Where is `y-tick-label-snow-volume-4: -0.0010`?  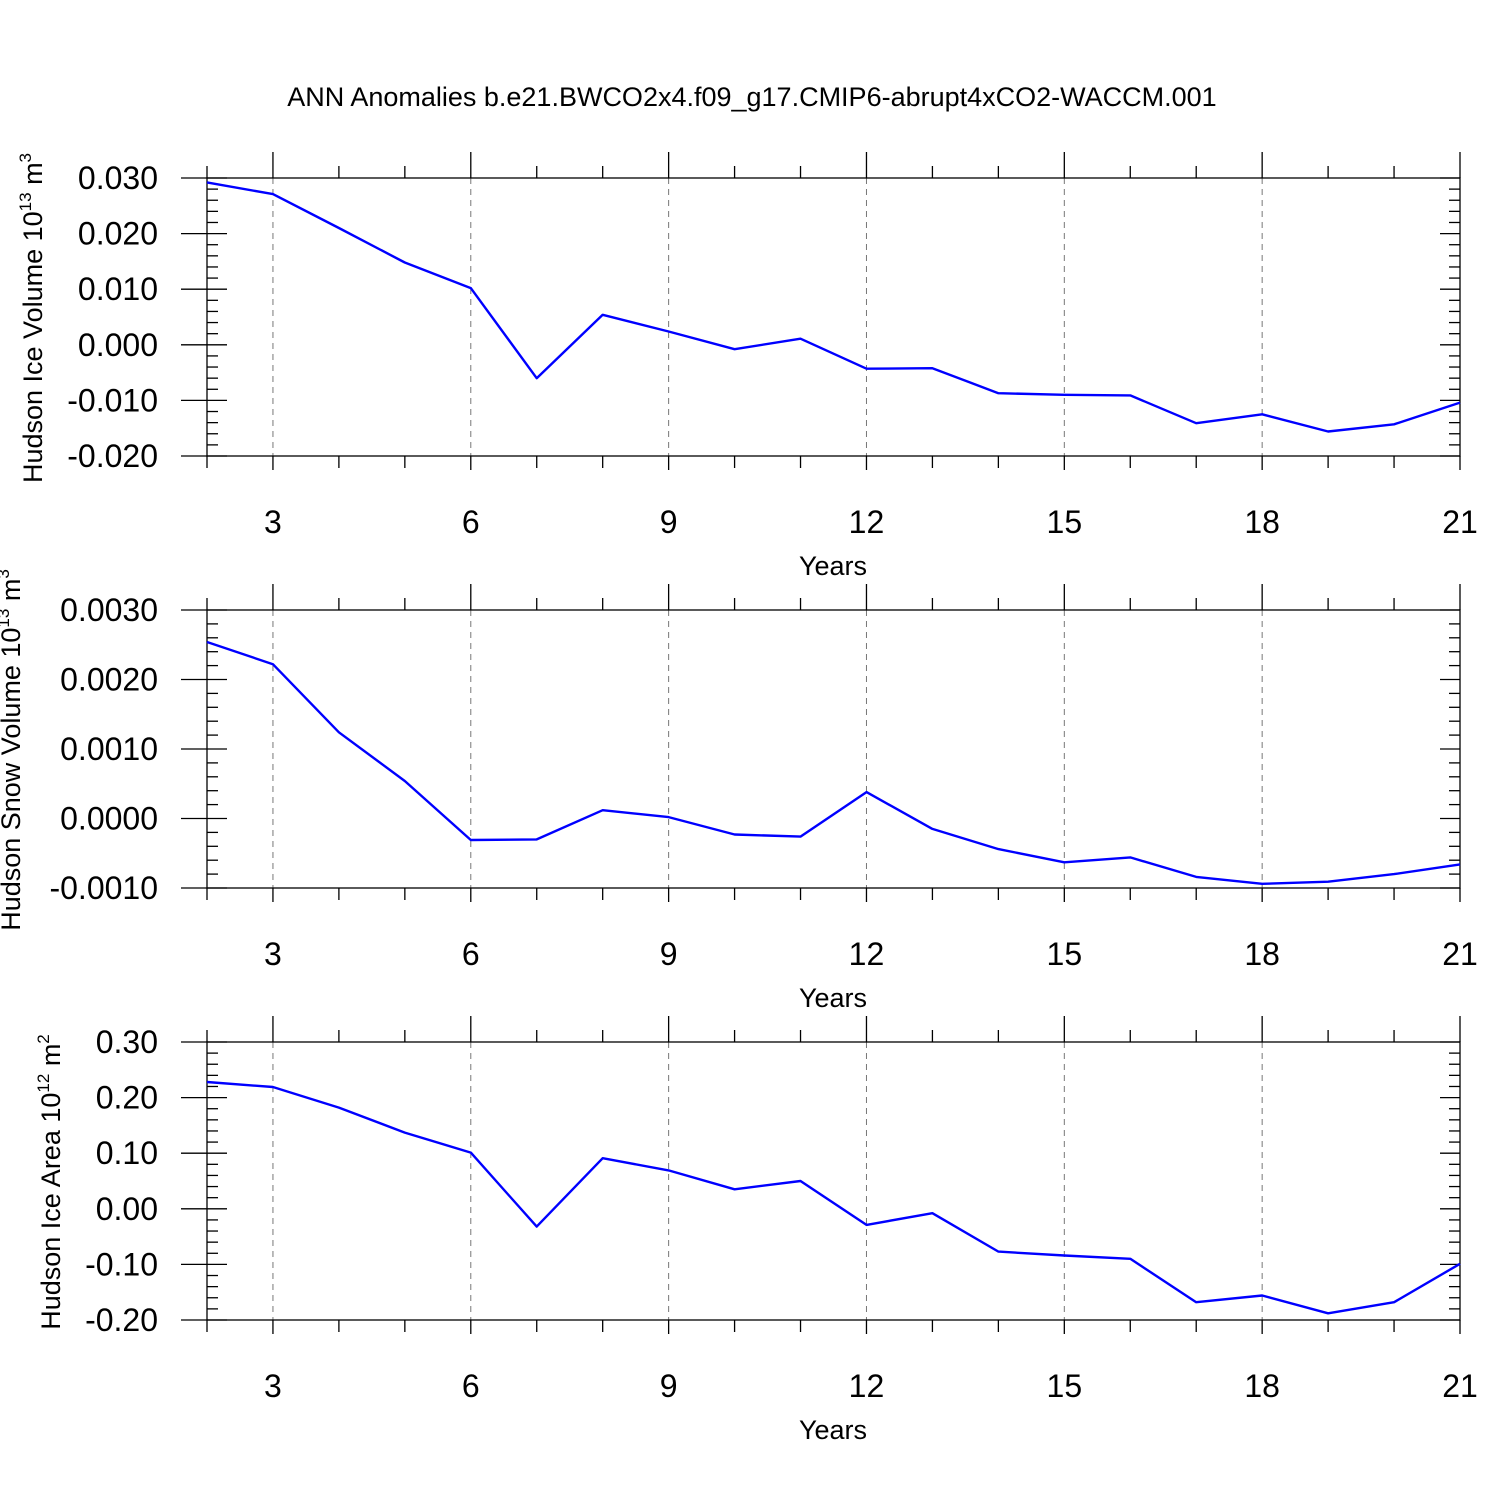 y-tick-label-snow-volume-4: -0.0010 is located at coordinates (103, 888).